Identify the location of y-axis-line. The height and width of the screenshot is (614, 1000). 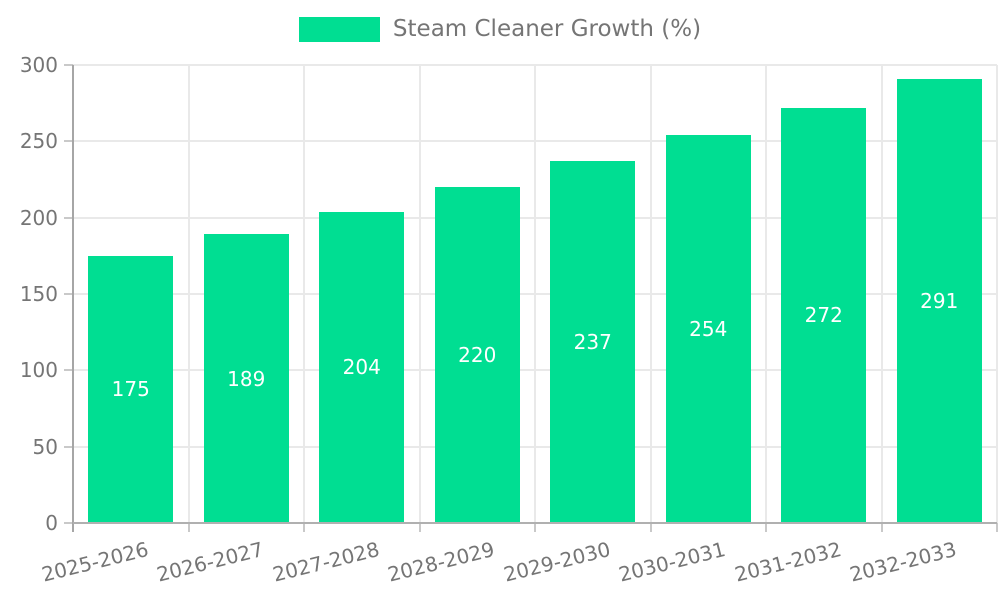
(73, 298).